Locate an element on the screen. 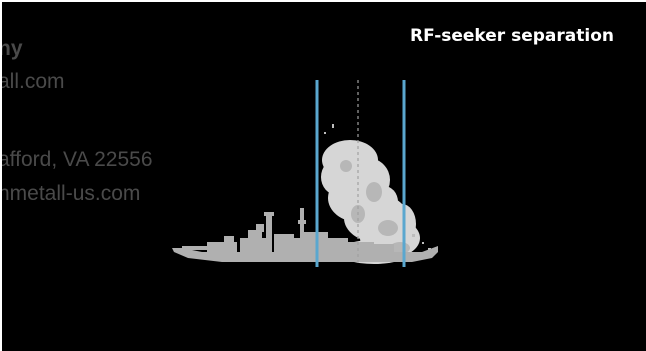  chaff-cloud-shading is located at coordinates (375, 207).